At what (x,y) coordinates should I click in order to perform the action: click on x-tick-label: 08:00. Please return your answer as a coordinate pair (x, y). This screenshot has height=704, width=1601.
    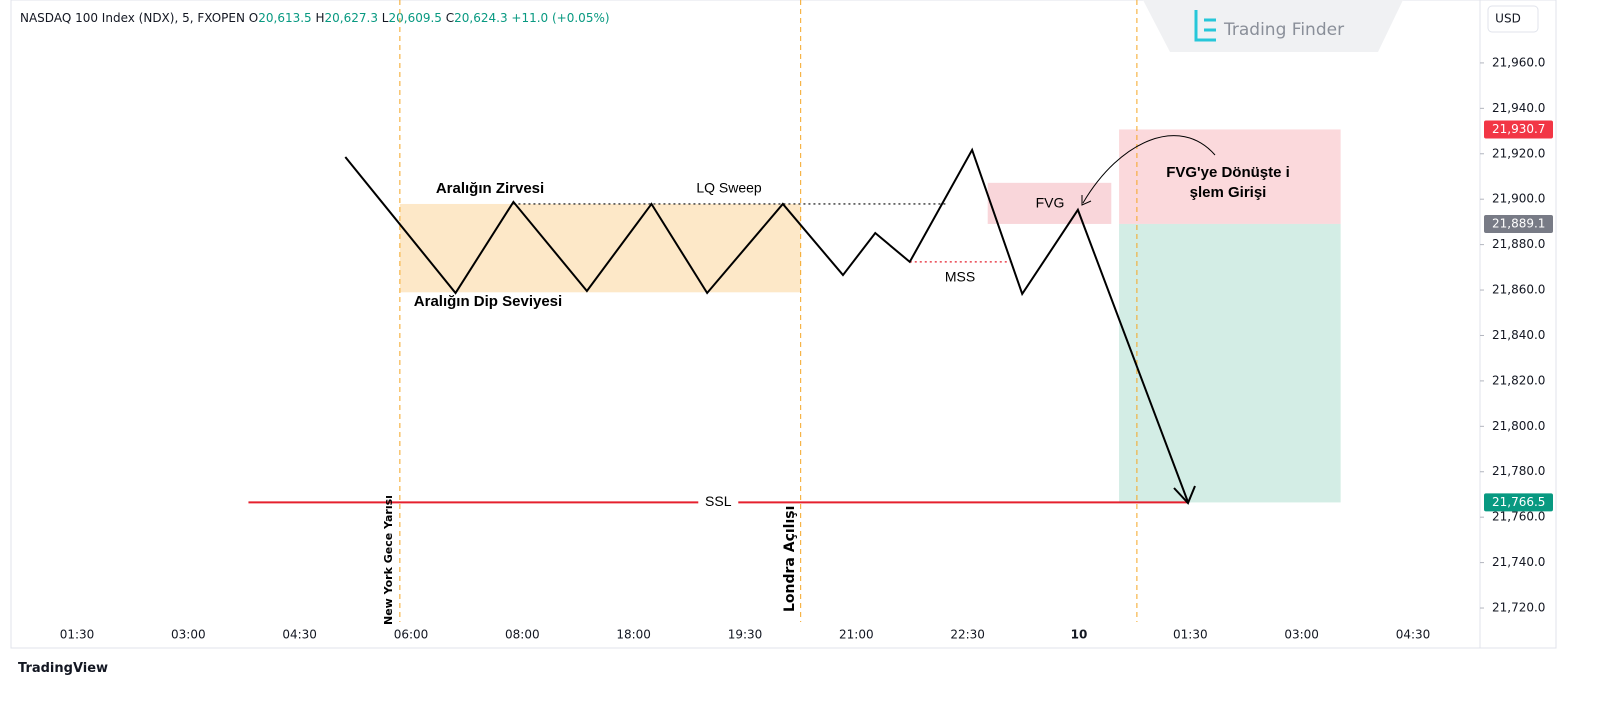
    Looking at the image, I should click on (522, 635).